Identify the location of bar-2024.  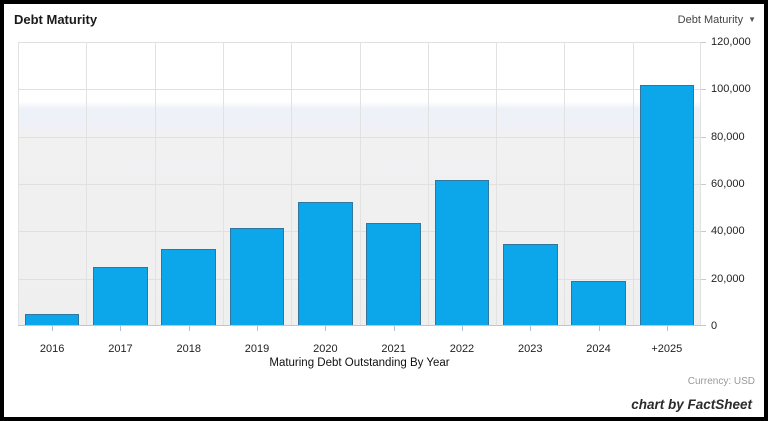
(598, 303).